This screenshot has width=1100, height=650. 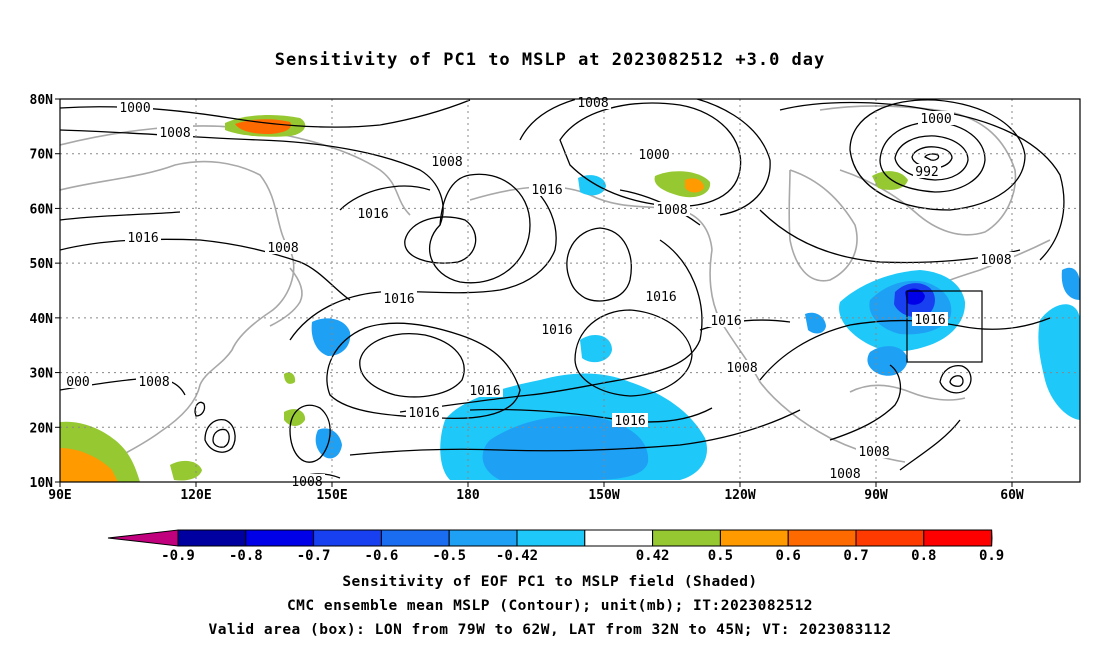 What do you see at coordinates (331, 337) in the screenshot?
I see `patch-japan-blue` at bounding box center [331, 337].